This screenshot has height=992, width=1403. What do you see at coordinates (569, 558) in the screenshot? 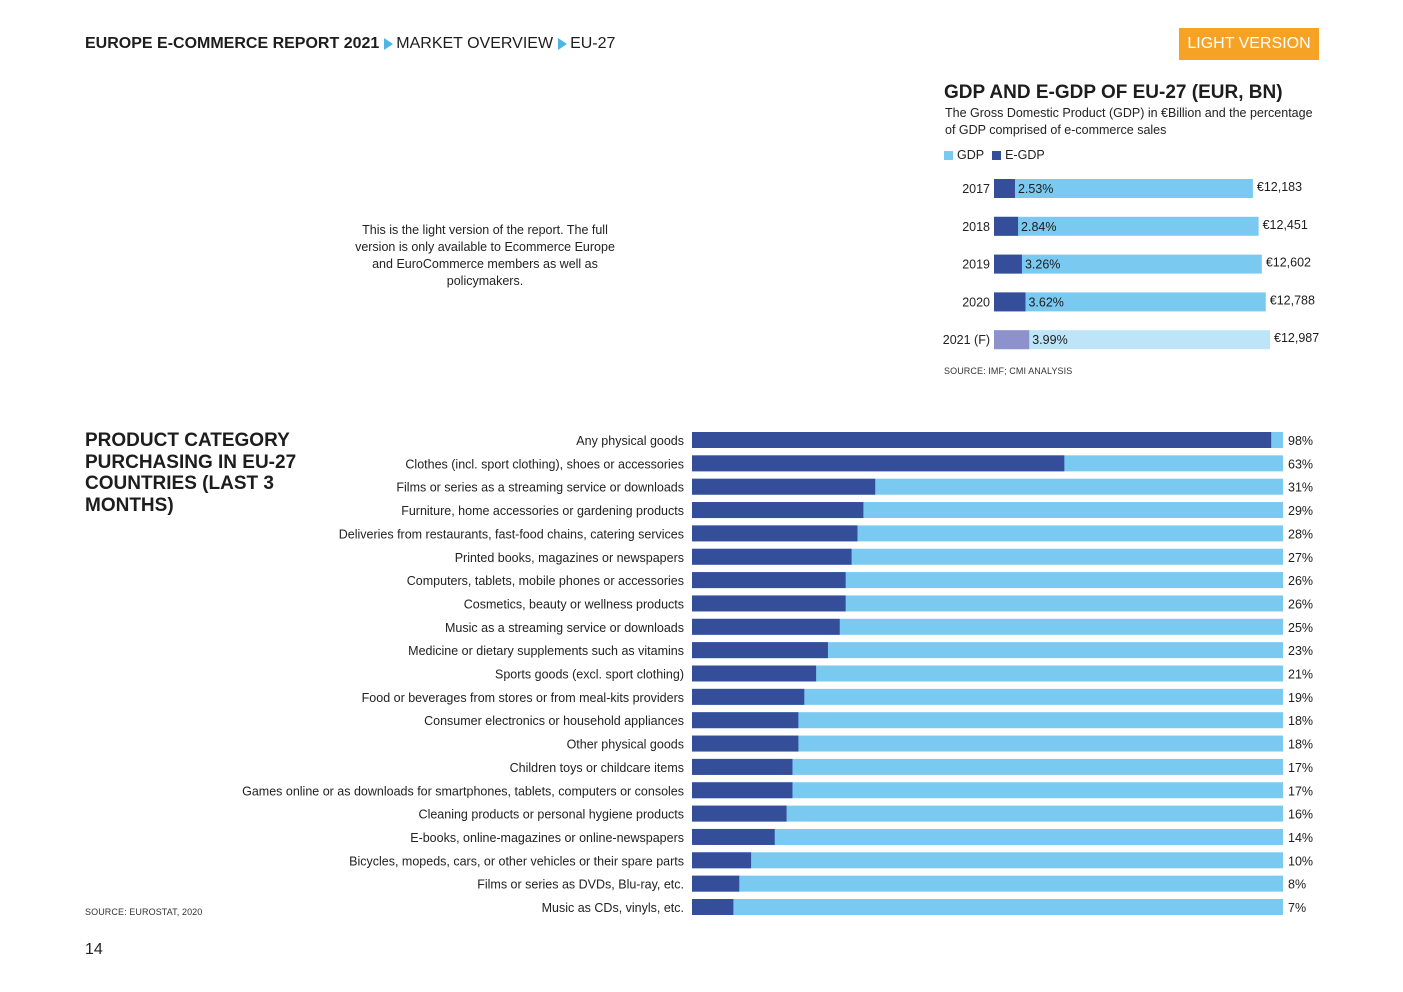
I see `category-label: Printed books, magazines or newspapers` at bounding box center [569, 558].